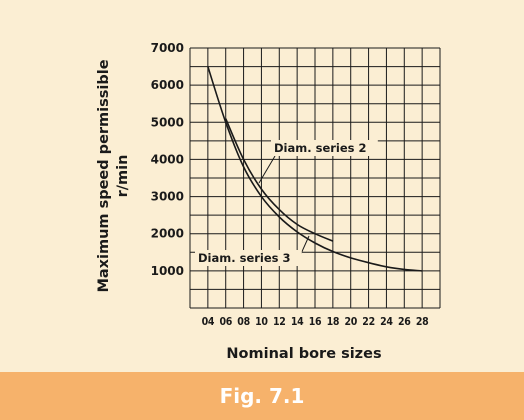 The height and width of the screenshot is (420, 524). I want to click on x-tick-label: 16, so click(315, 322).